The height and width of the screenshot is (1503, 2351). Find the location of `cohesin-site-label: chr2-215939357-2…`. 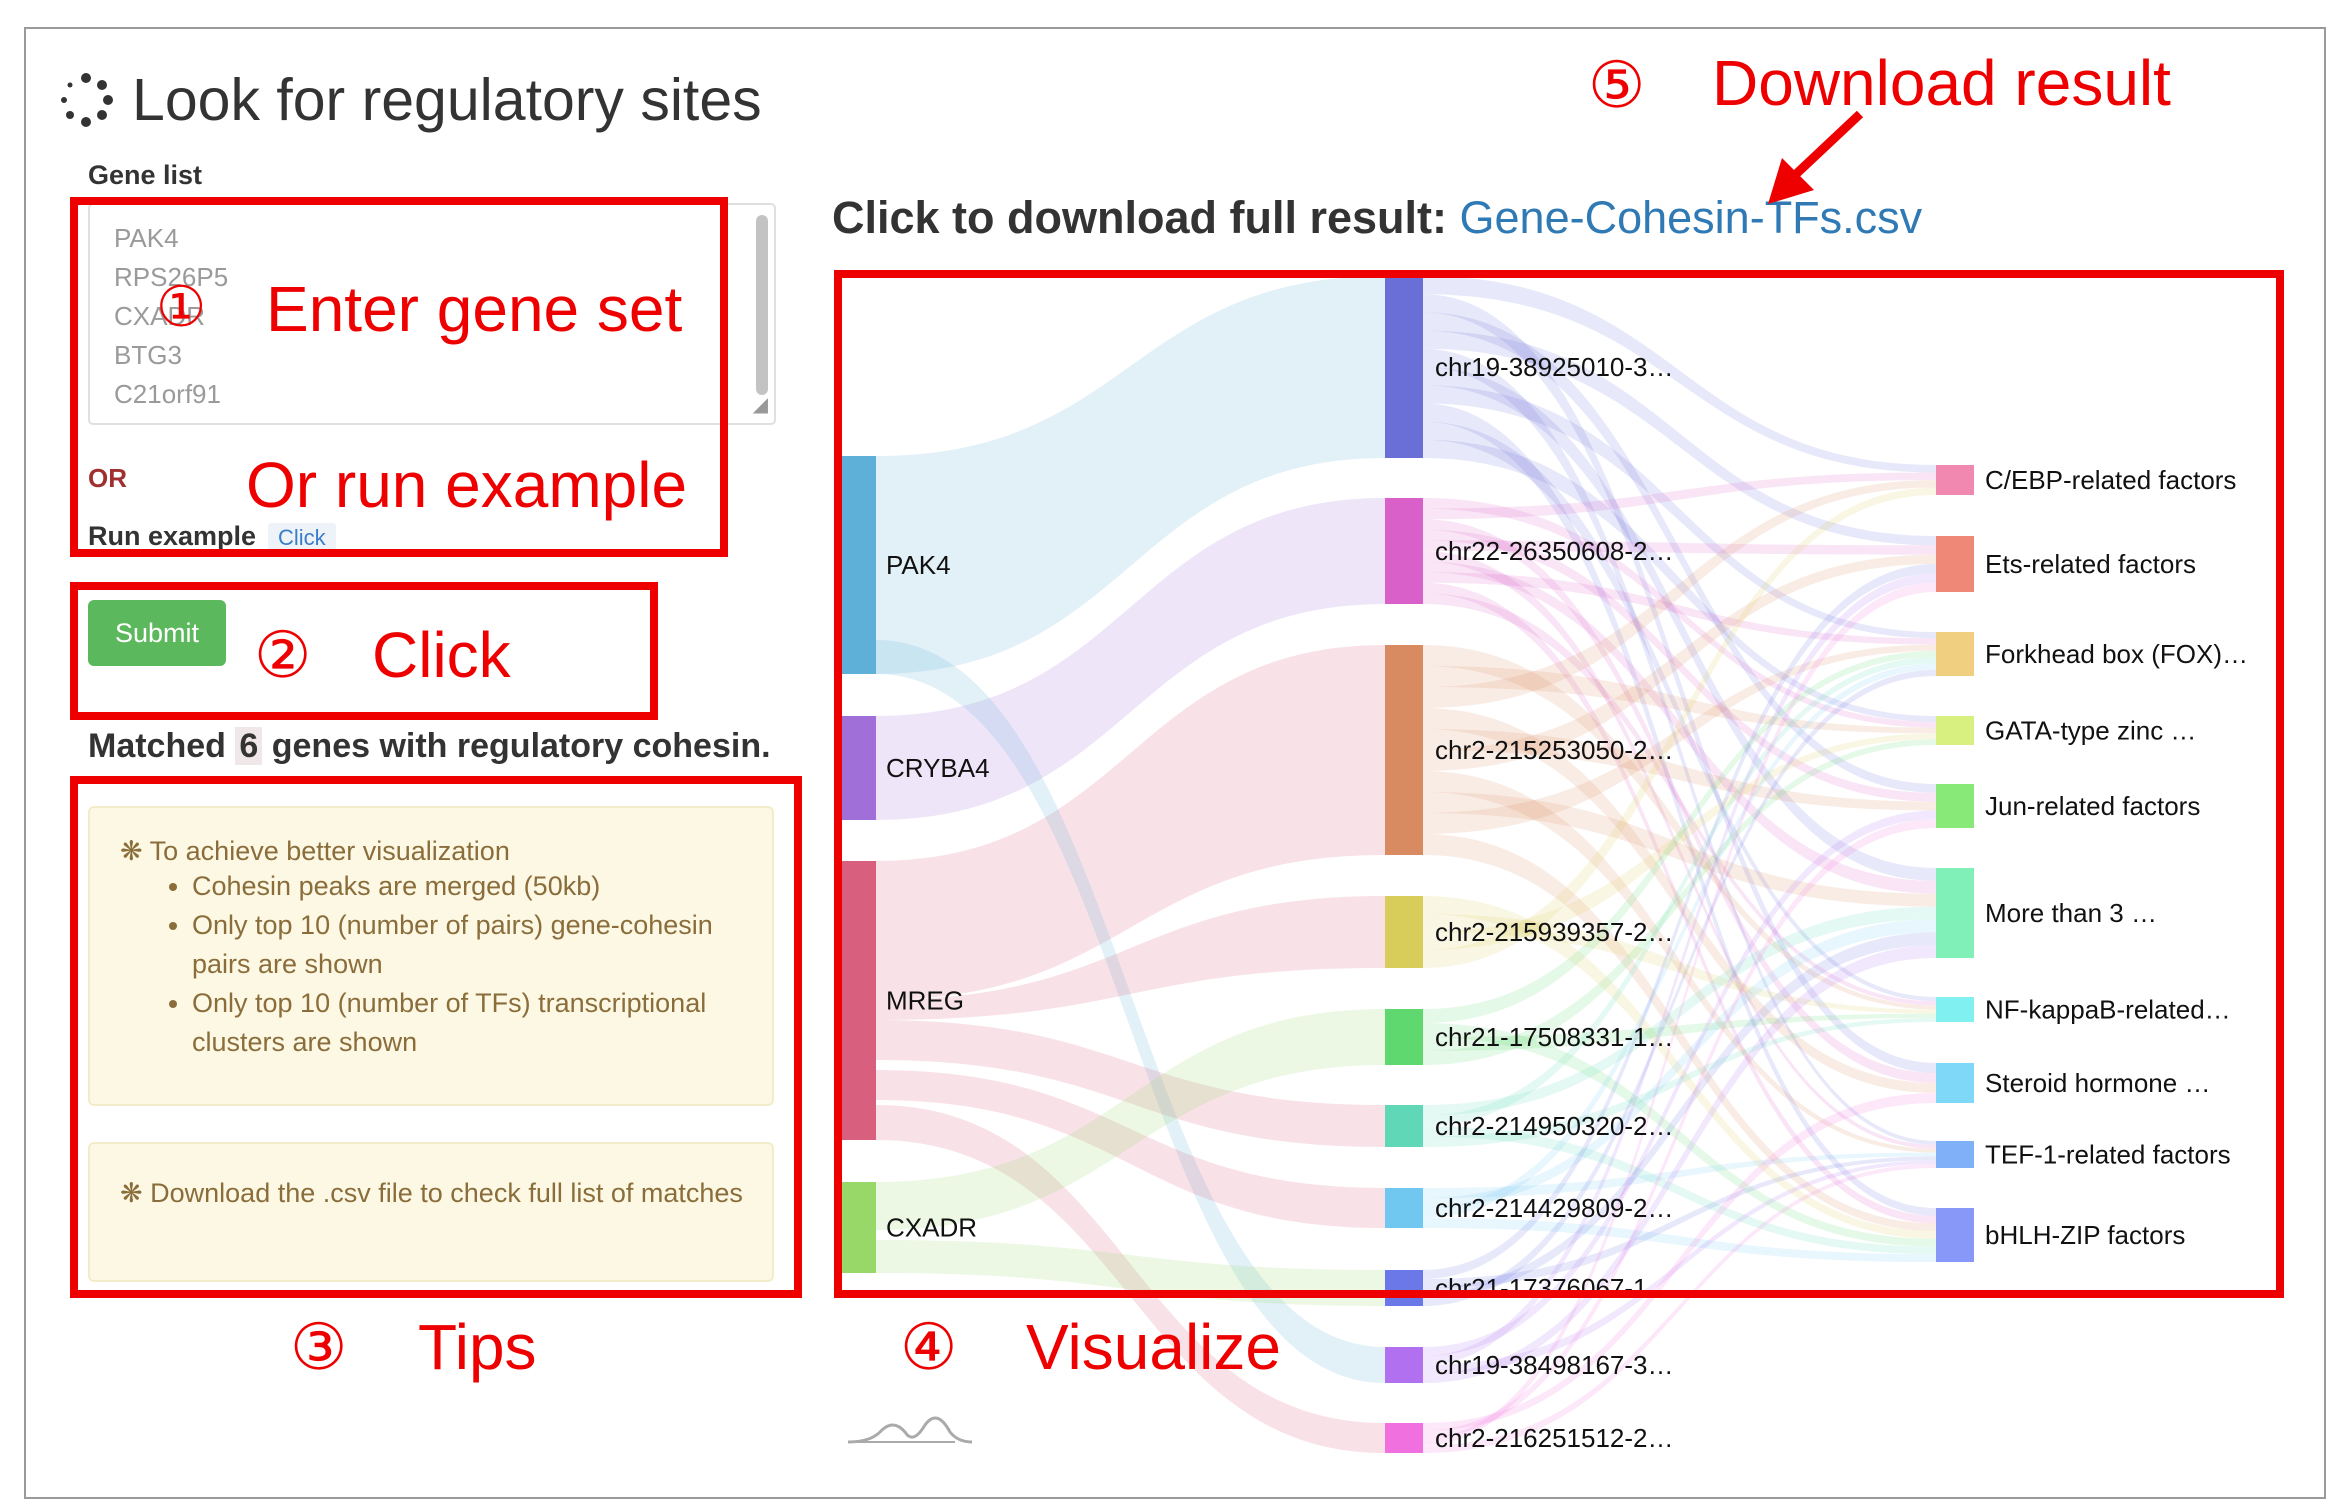

cohesin-site-label: chr2-215939357-2… is located at coordinates (1554, 932).